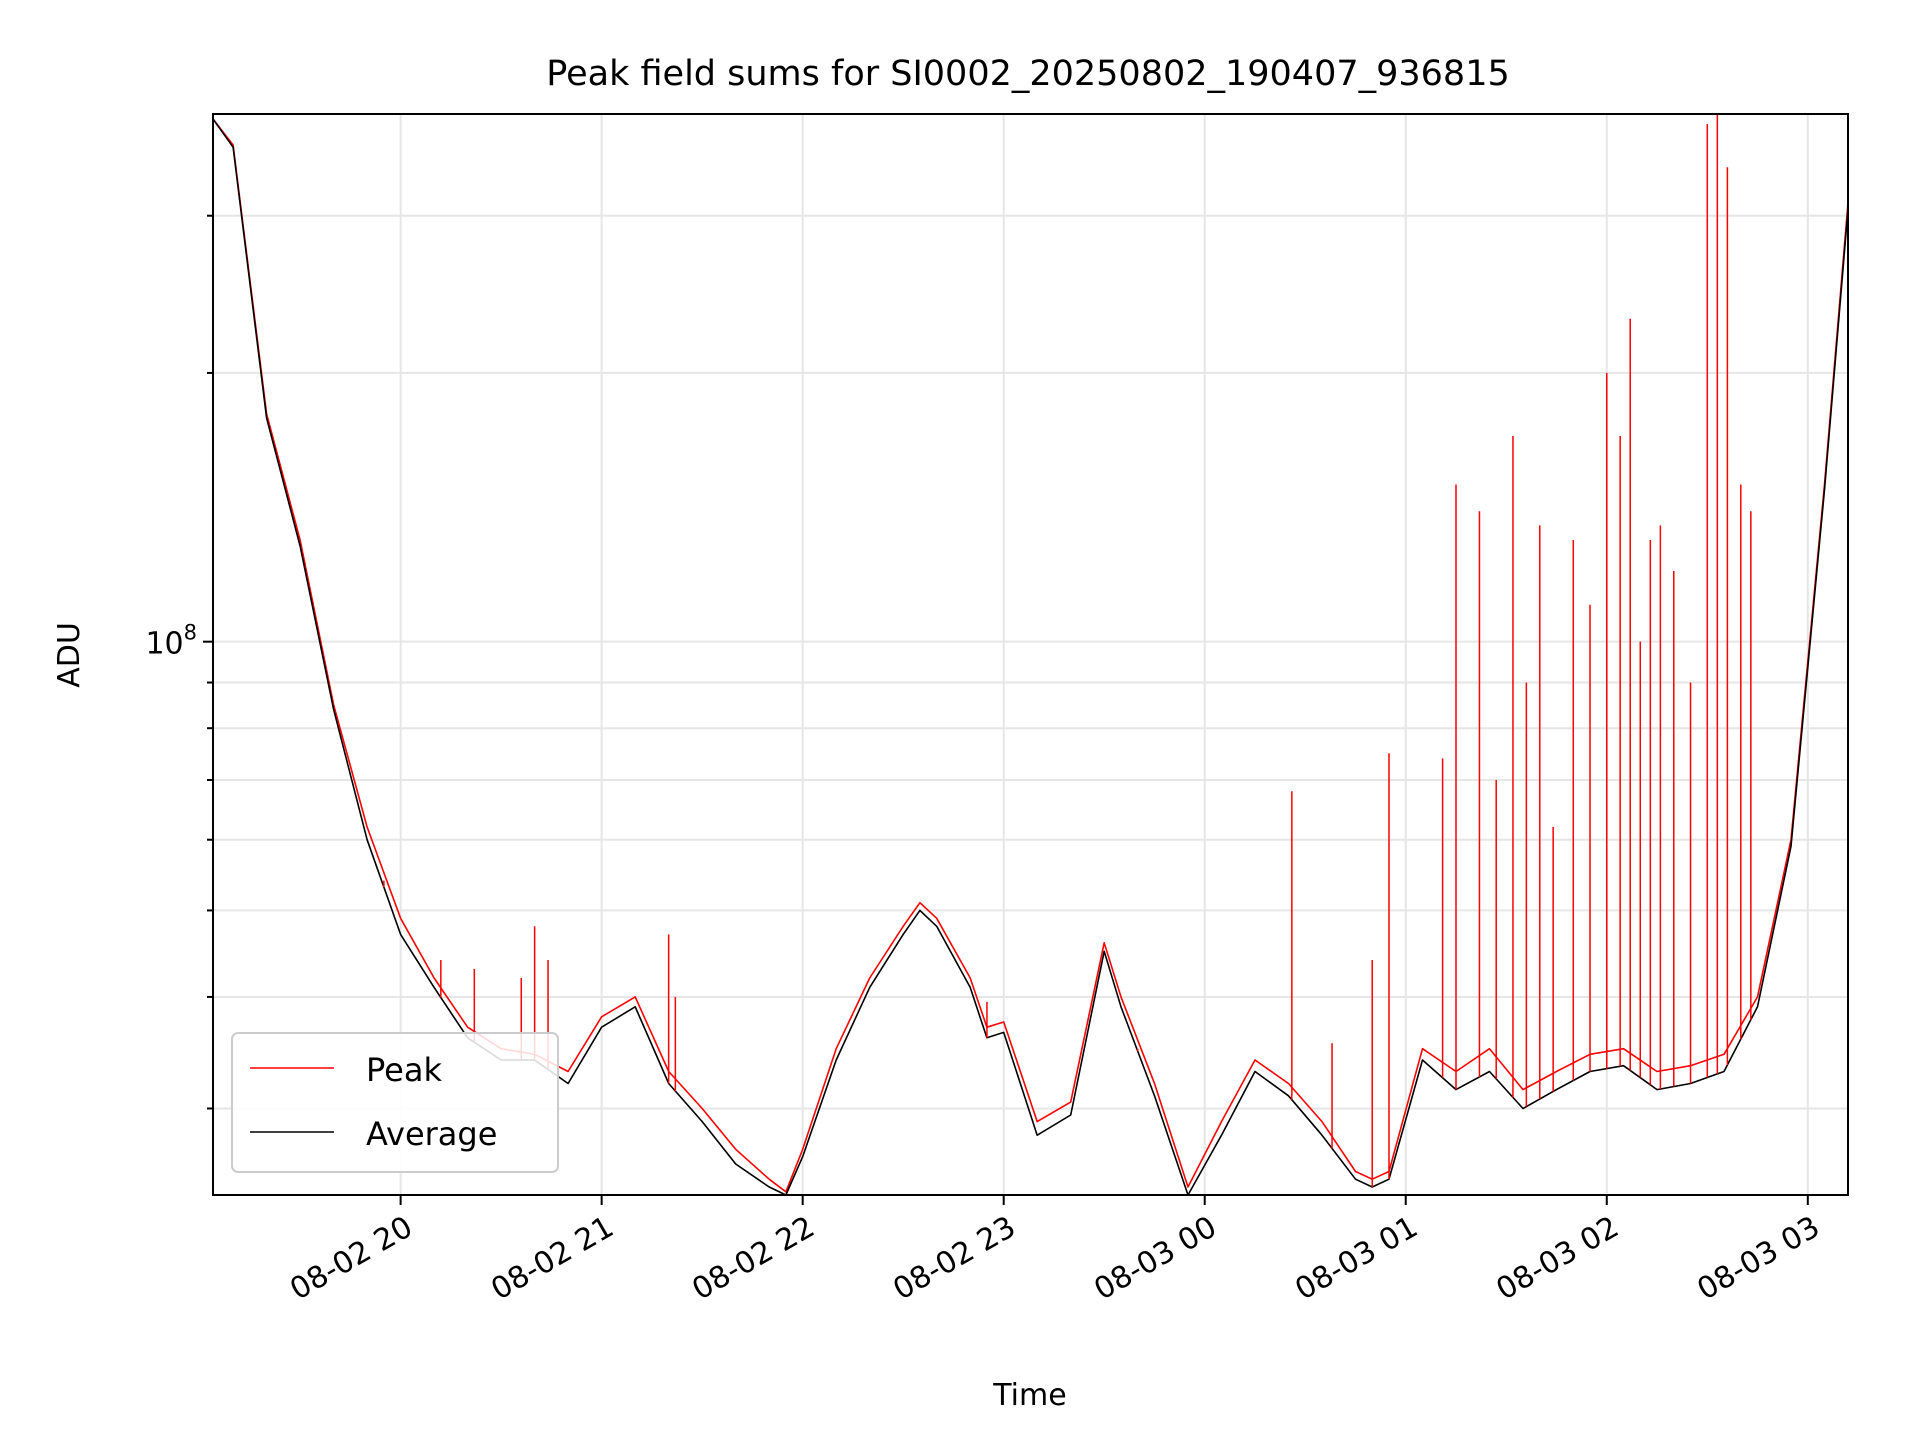 The height and width of the screenshot is (1440, 1920). I want to click on y-axis-label: ADU, so click(69, 655).